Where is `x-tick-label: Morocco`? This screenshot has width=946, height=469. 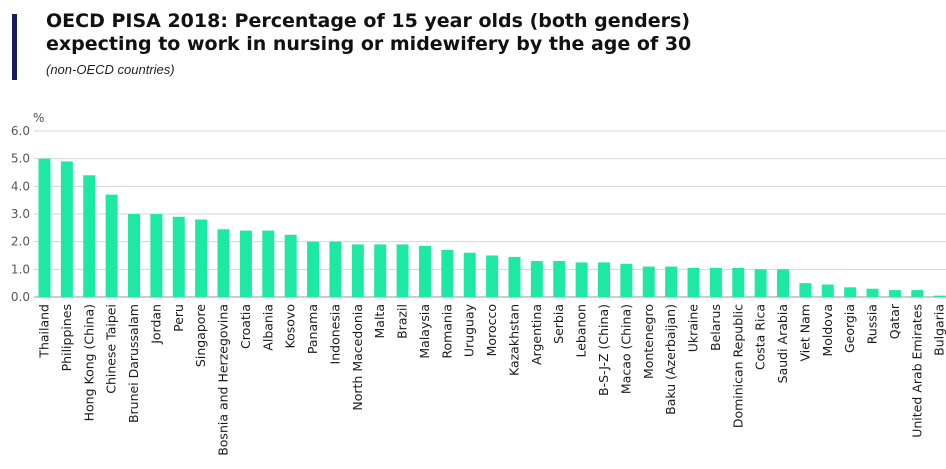 x-tick-label: Morocco is located at coordinates (491, 330).